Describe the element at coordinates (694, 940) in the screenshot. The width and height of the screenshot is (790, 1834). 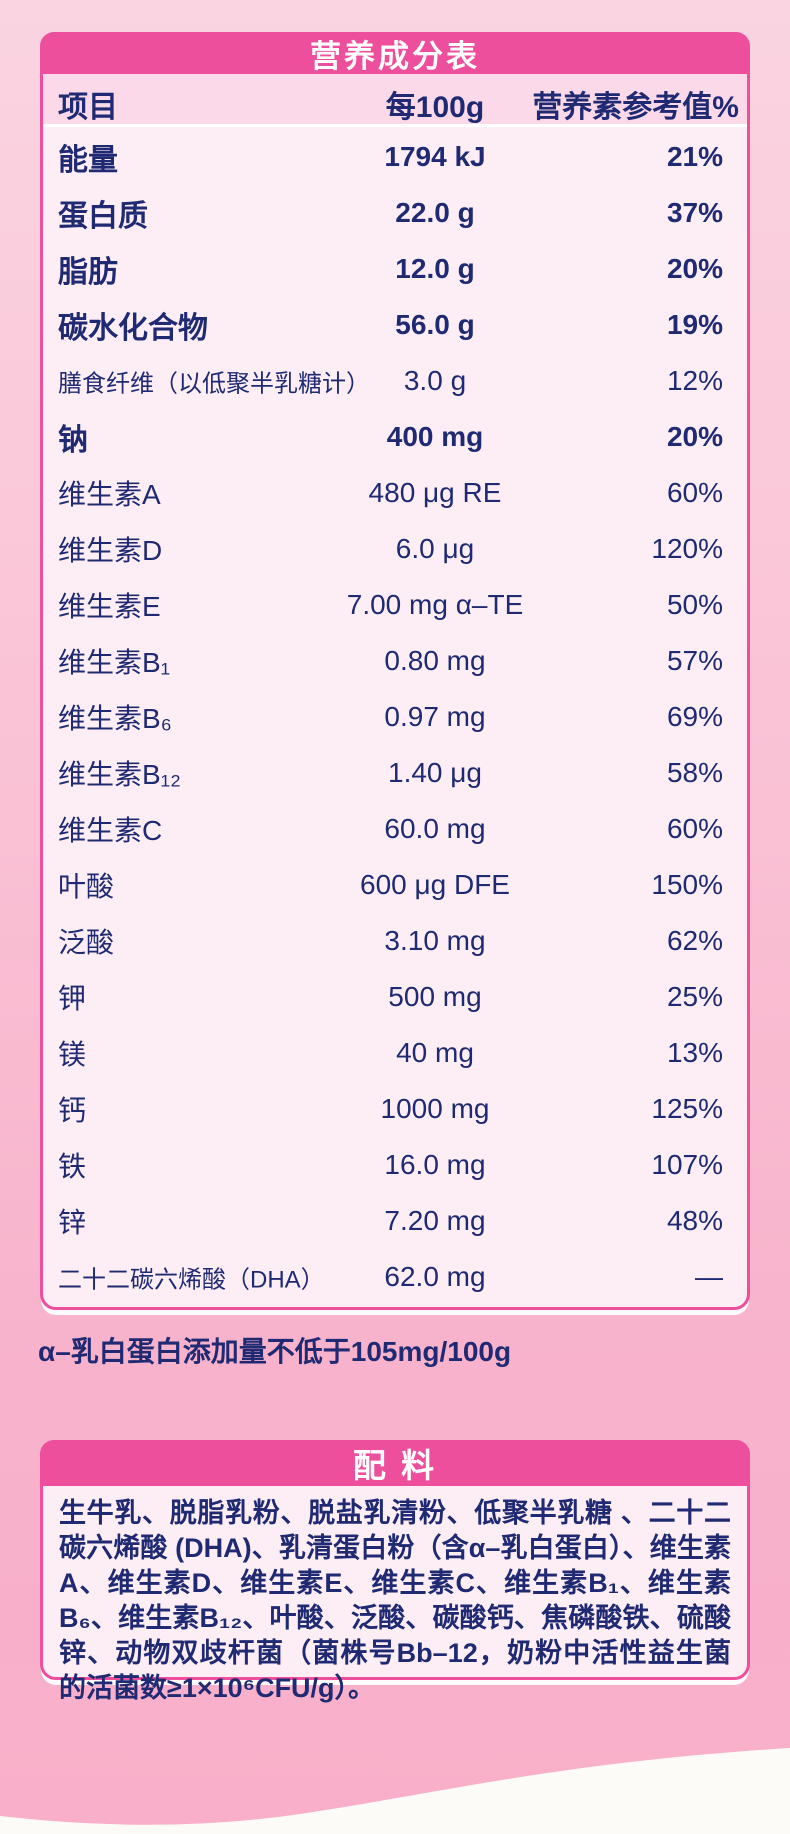
I see `nutrient-nrv: 62%` at that location.